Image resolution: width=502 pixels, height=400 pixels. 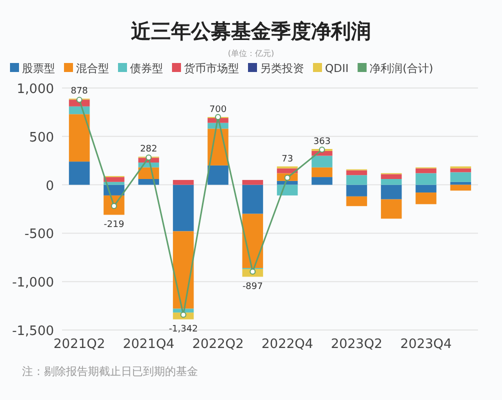 What do you see at coordinates (110, 371) in the screenshot?
I see `text: 注：剔除报告期截止日已到期的基金` at bounding box center [110, 371].